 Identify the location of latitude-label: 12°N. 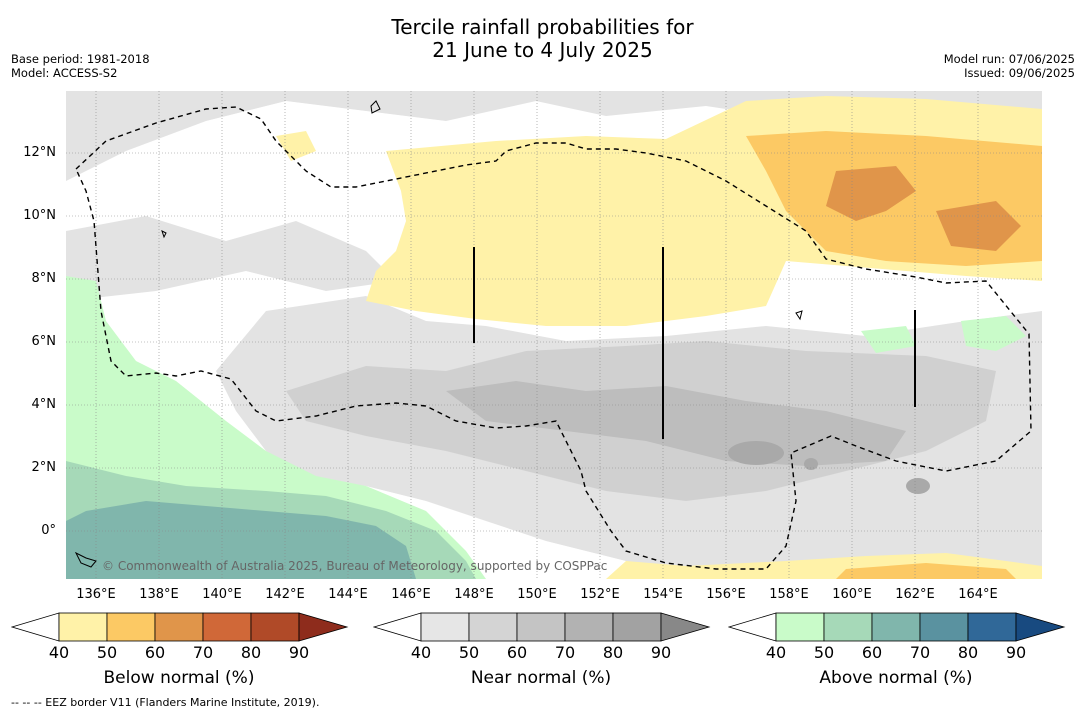
(39, 152).